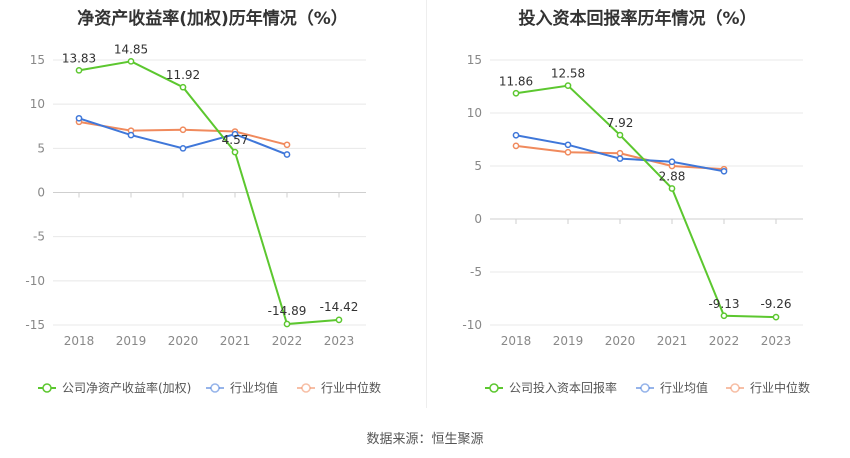 The image size is (850, 458). I want to click on y-tick-label: -15, so click(35, 325).